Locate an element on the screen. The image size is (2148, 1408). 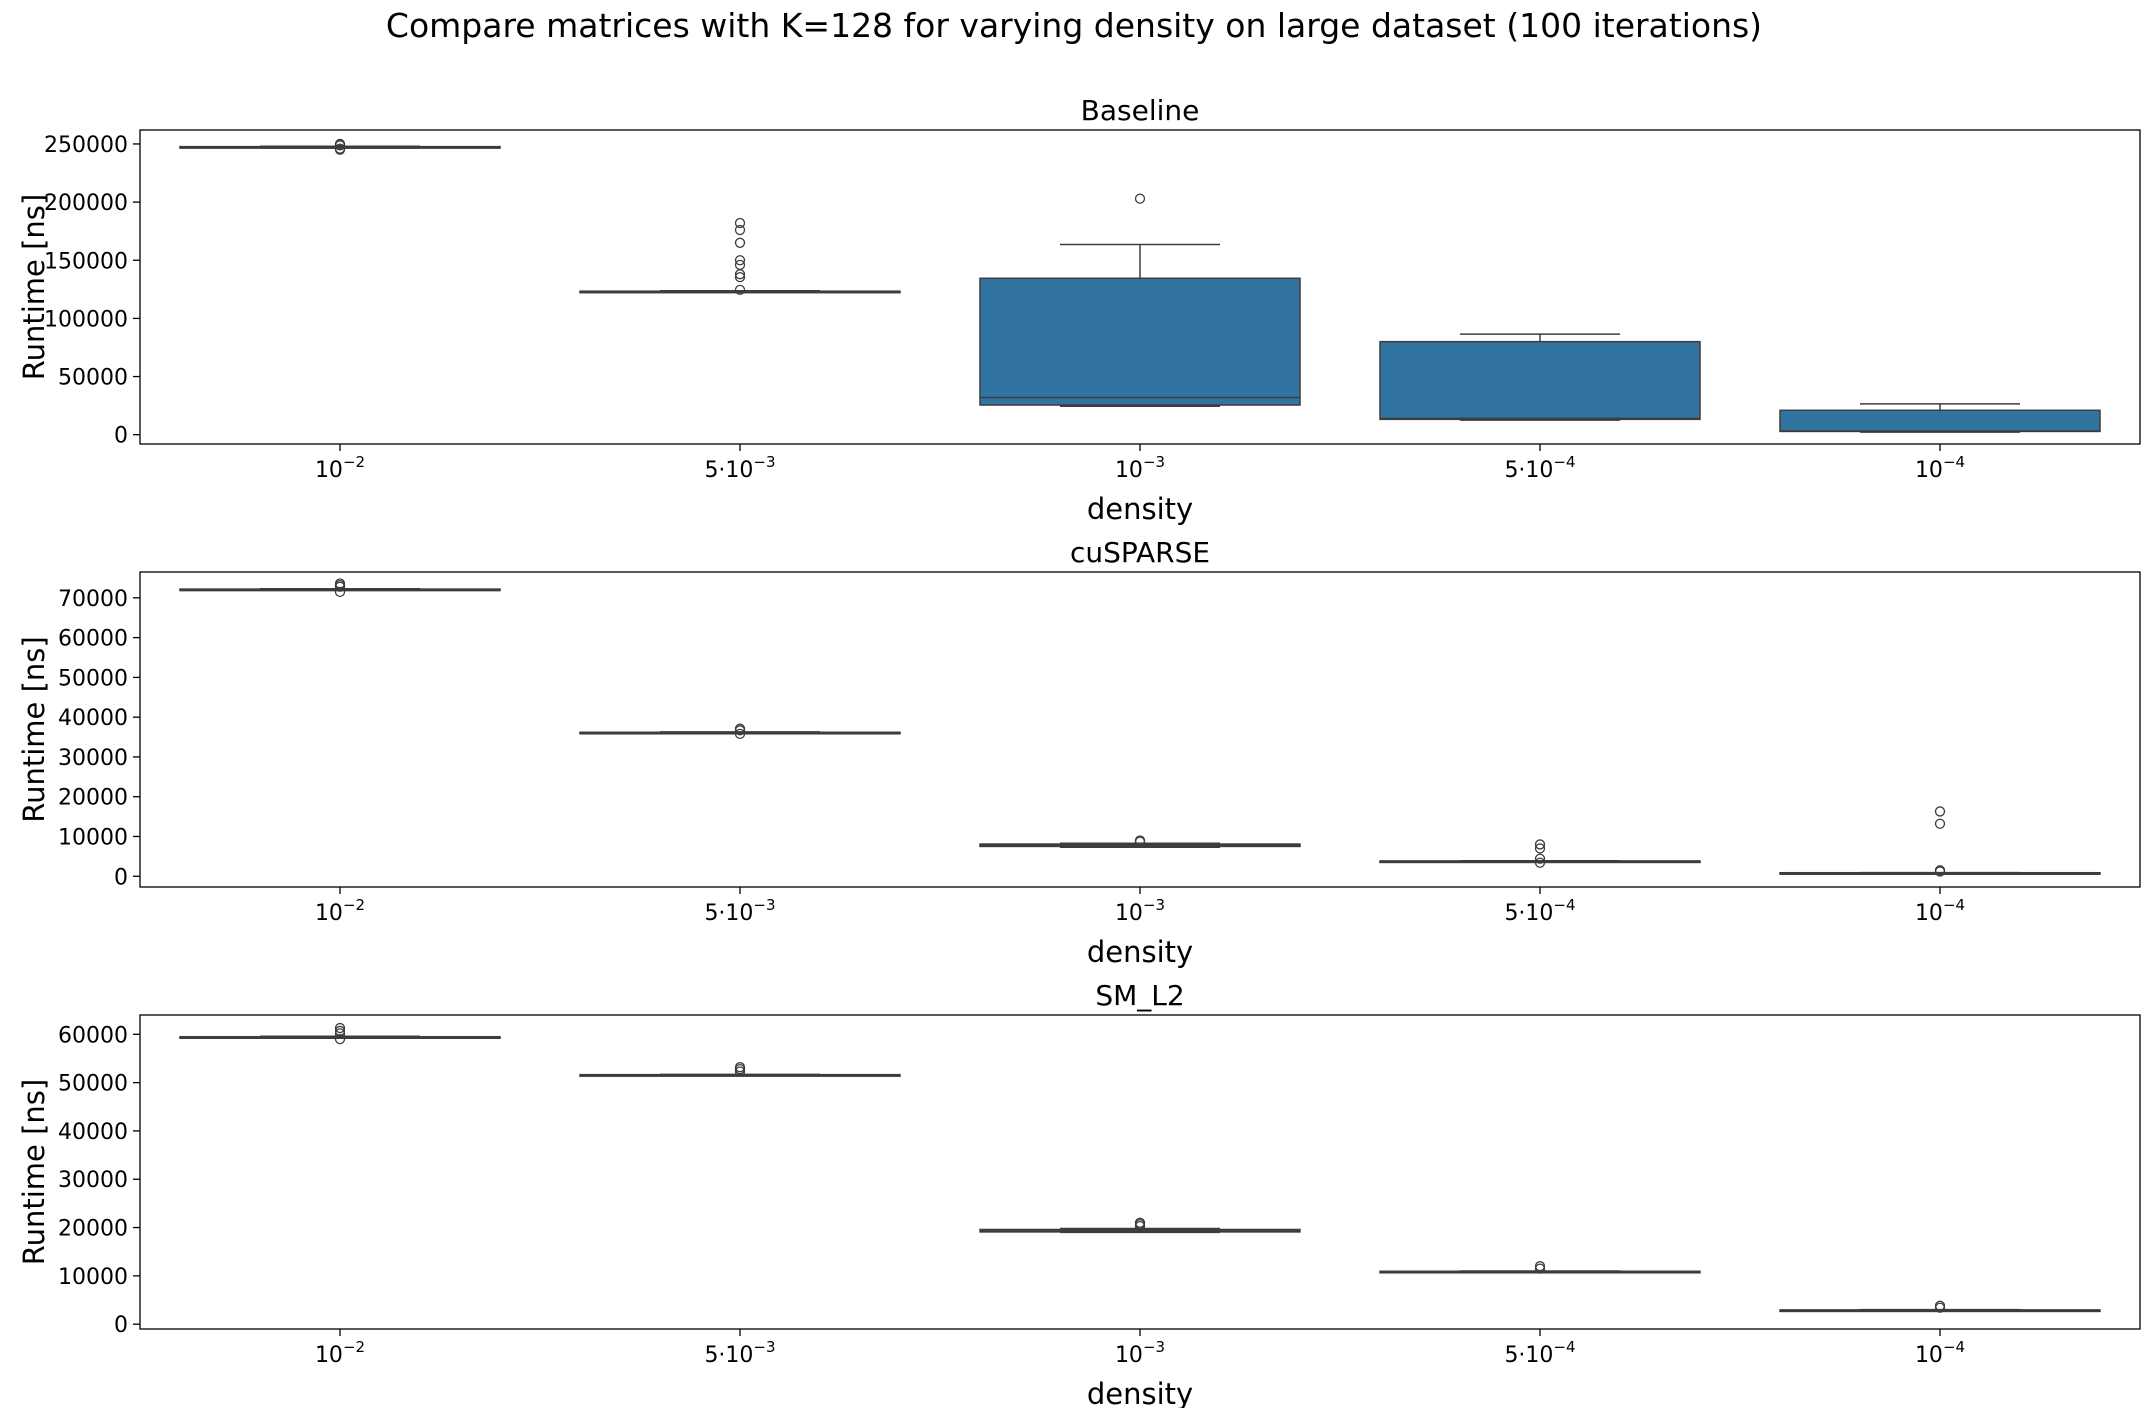
panel-title: SM_L2 is located at coordinates (1139, 995).